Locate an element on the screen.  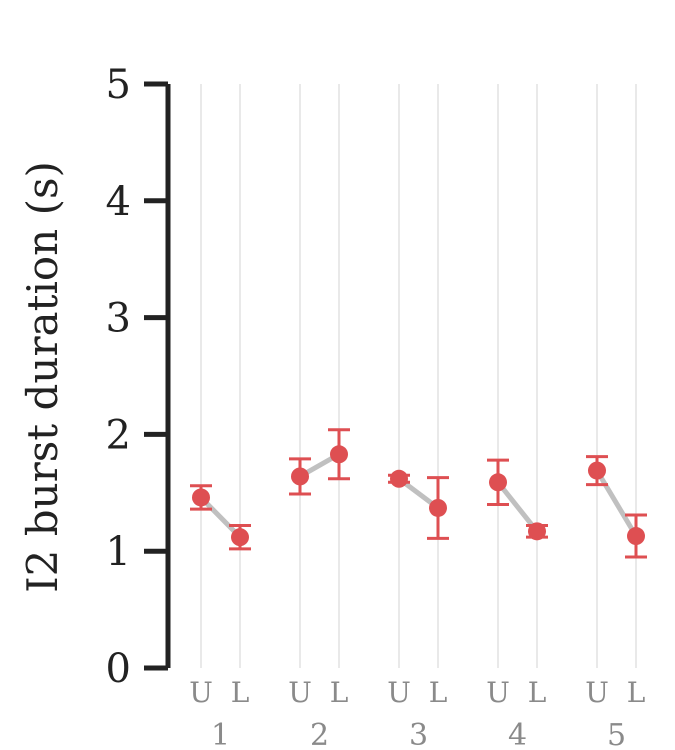
x-tick-labels: U L1U L2U L3U L4U L5 is located at coordinates (417, 713).